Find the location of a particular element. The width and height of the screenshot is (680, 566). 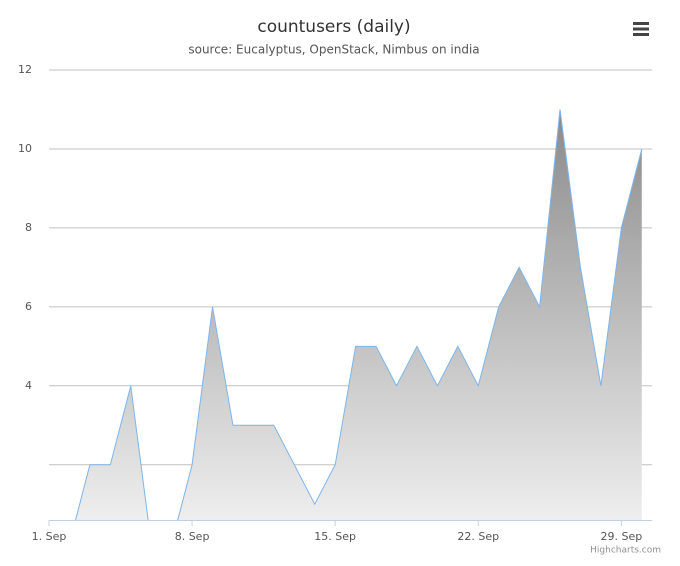

y-tick-label: 12 is located at coordinates (25, 69).